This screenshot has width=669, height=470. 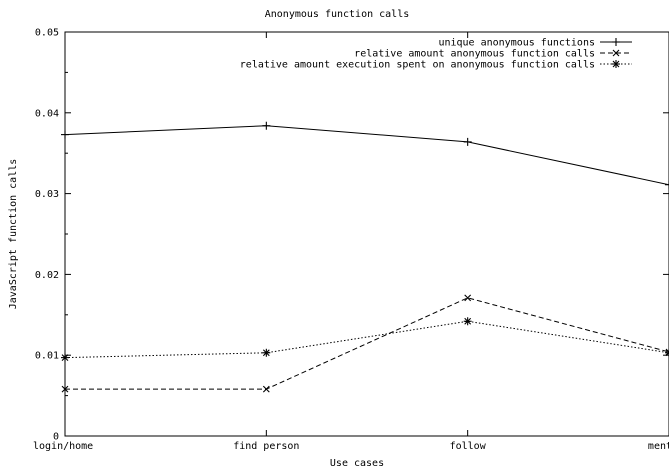 What do you see at coordinates (337, 14) in the screenshot?
I see `chart-title: Anonymous function calls` at bounding box center [337, 14].